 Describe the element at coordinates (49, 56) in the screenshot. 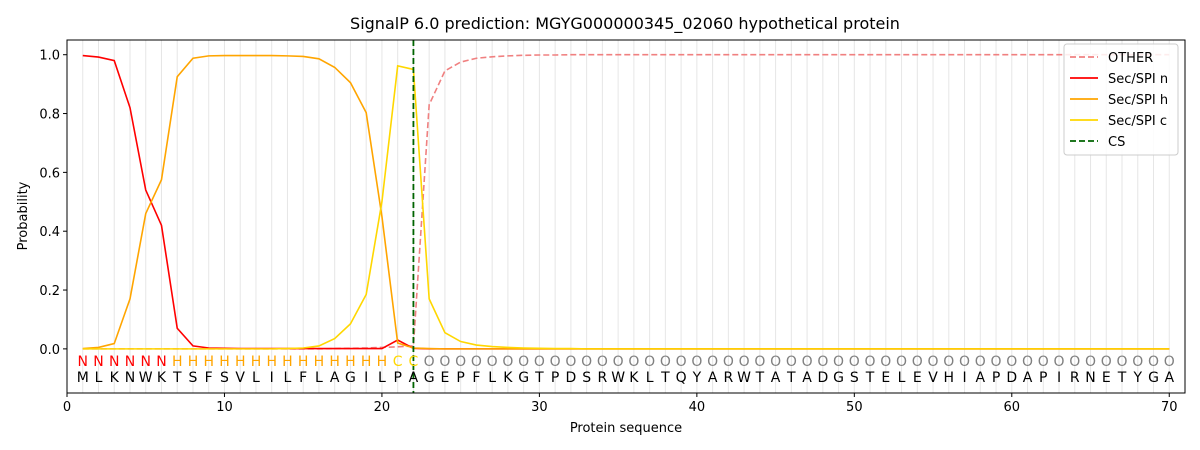

I see `y-tick-label: 1.0` at that location.